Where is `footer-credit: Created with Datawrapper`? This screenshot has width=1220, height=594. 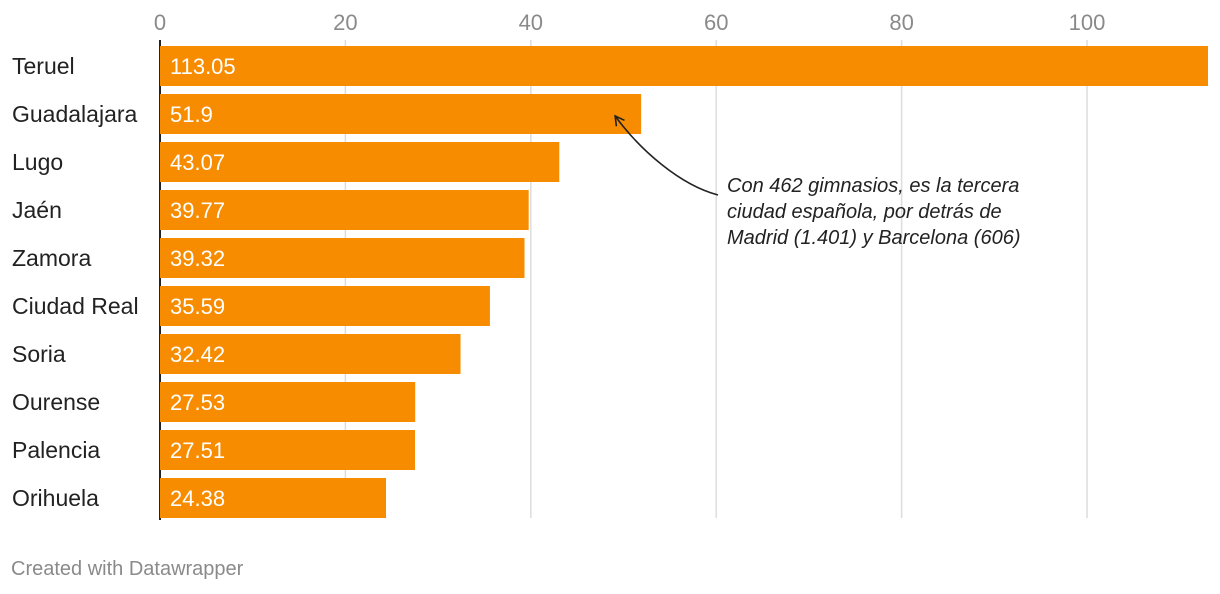
footer-credit: Created with Datawrapper is located at coordinates (127, 569).